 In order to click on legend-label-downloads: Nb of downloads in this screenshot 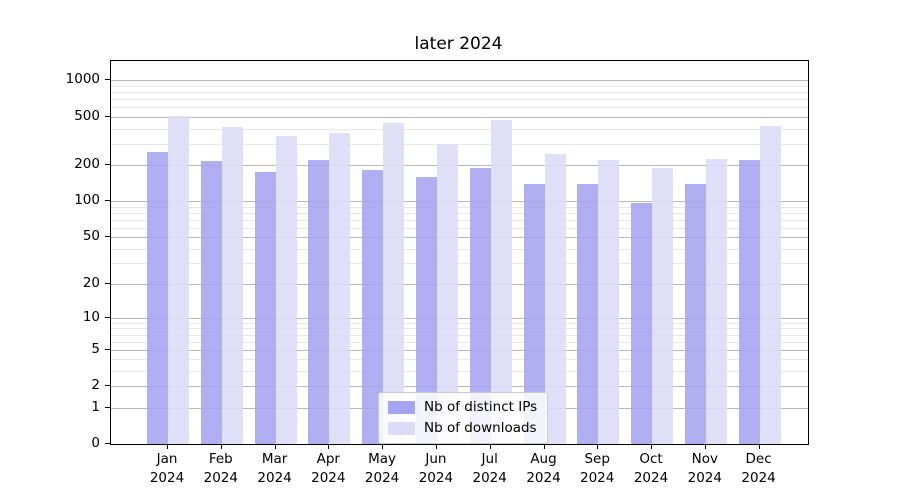, I will do `click(480, 428)`.